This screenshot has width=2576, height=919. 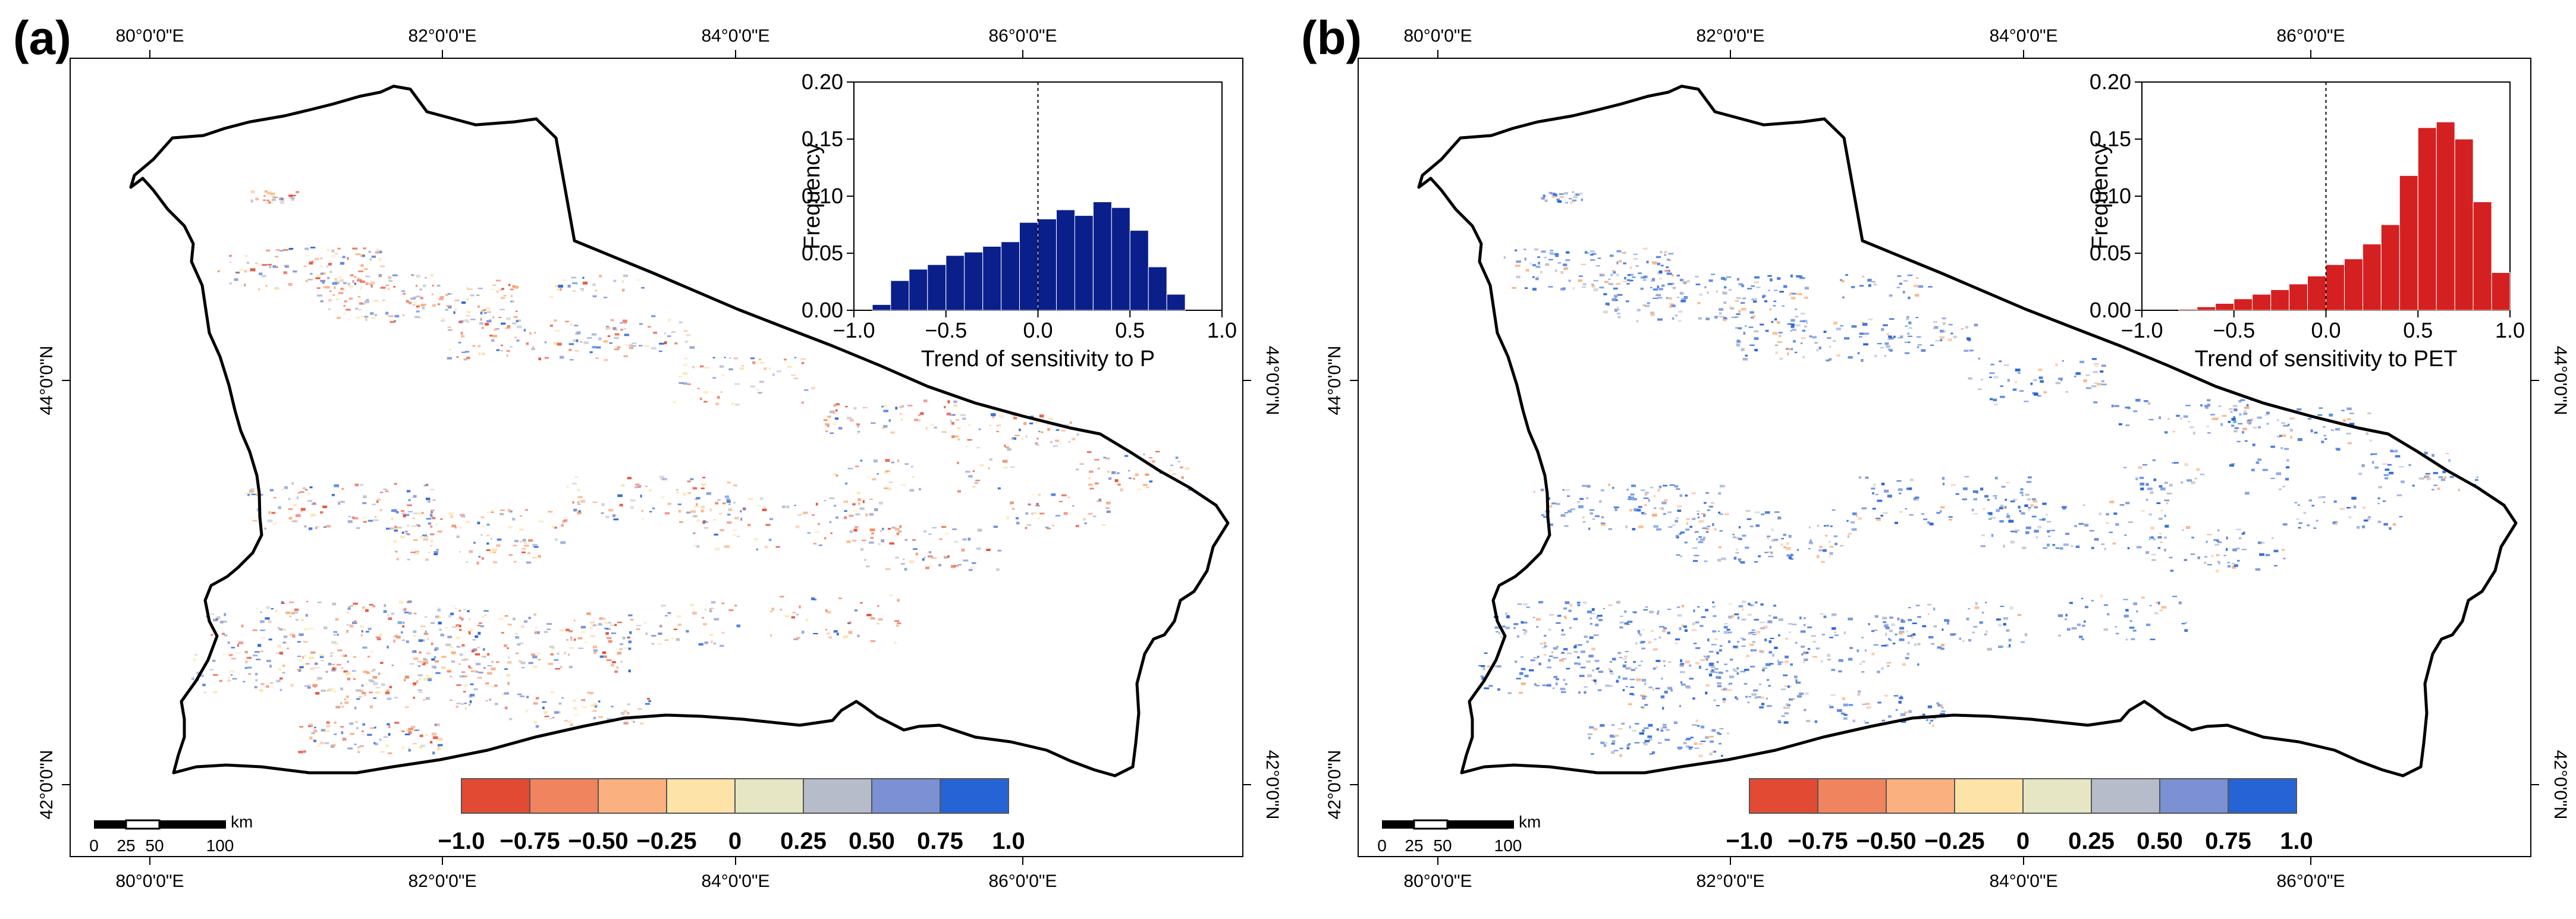 What do you see at coordinates (2296, 841) in the screenshot?
I see `legend-label: 1.0` at bounding box center [2296, 841].